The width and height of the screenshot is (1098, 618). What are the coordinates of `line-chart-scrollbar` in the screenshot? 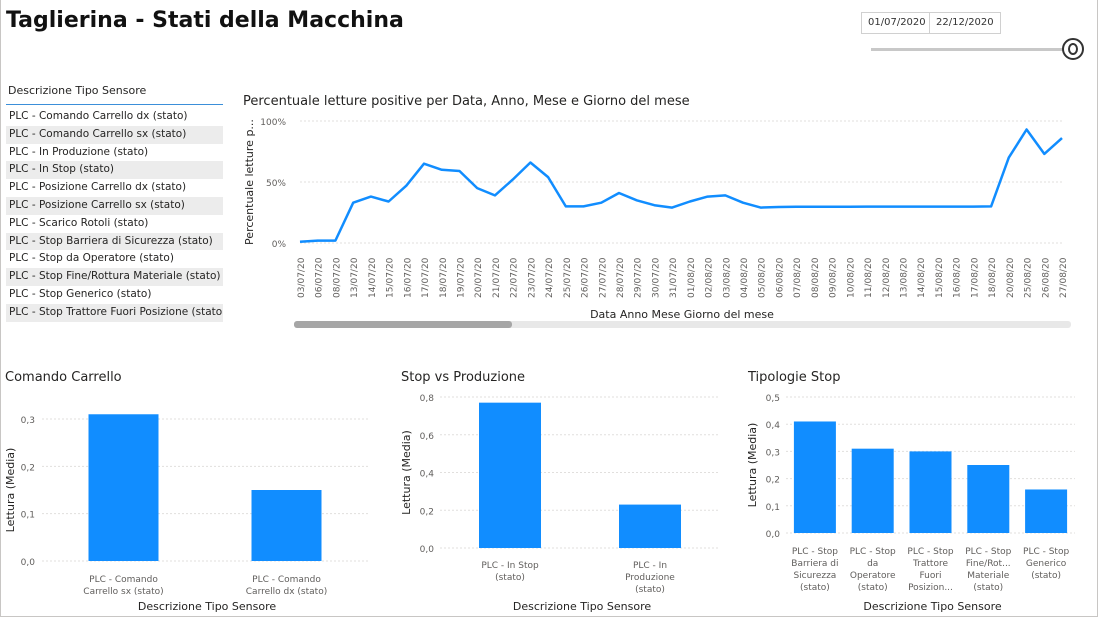 It's located at (682, 324).